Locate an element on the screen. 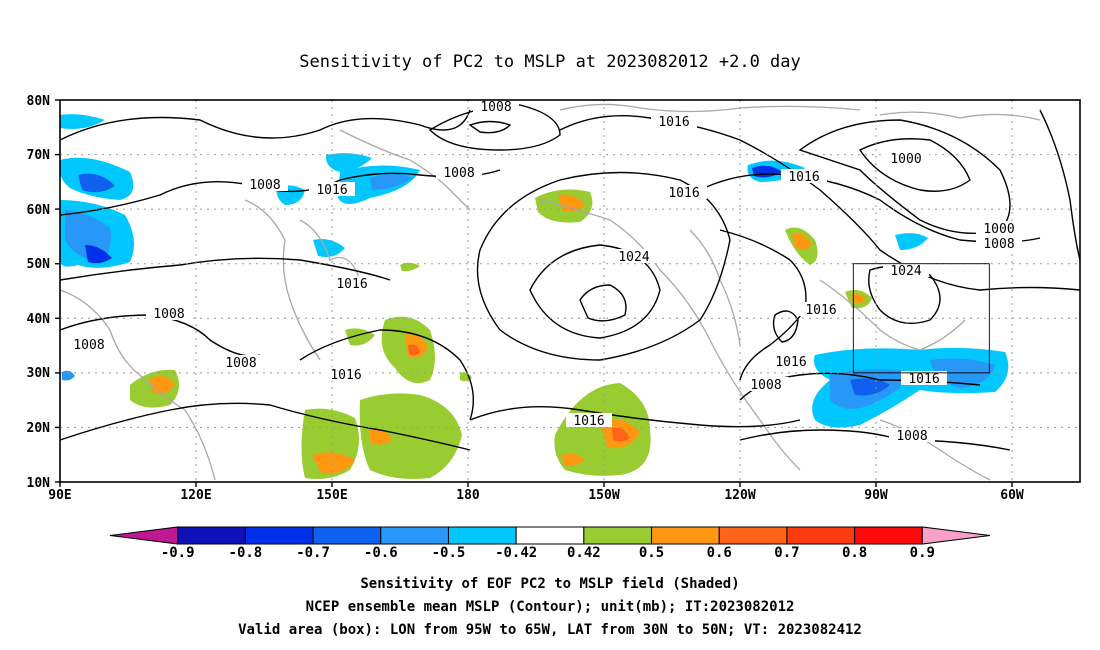 The width and height of the screenshot is (1100, 650). colorbar-label: 0.42 is located at coordinates (584, 553).